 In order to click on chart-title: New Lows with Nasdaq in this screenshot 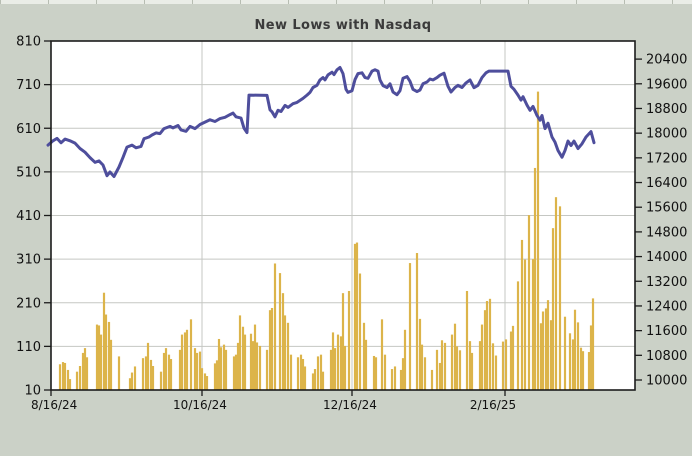, I will do `click(343, 25)`.